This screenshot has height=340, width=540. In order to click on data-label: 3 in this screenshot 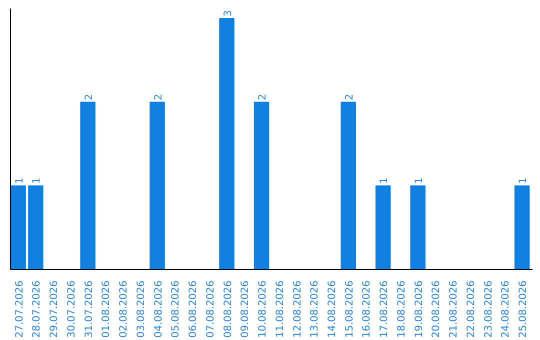, I will do `click(228, 13)`.